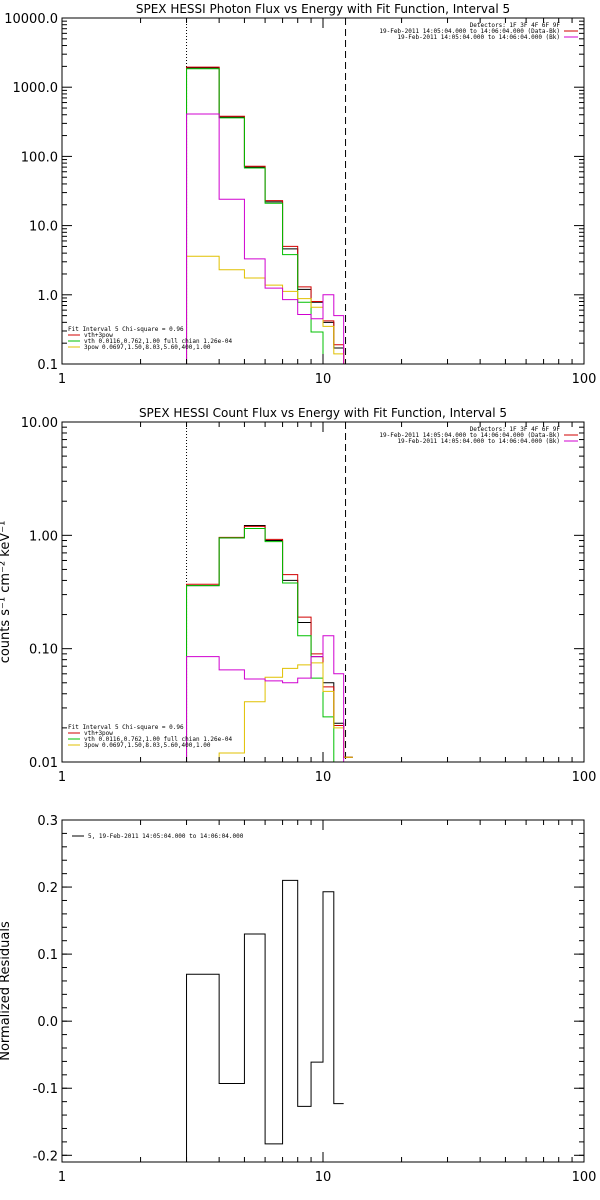 Image resolution: width=600 pixels, height=1200 pixels. Describe the element at coordinates (39, 157) in the screenshot. I see `y-tick-label: 100.0` at that location.